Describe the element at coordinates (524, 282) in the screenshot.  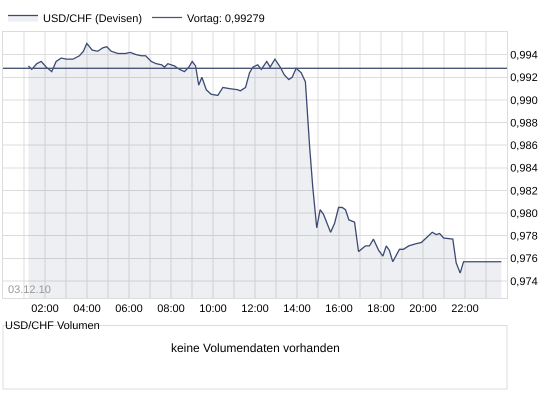
I see `y-tick-label: 0,974` at that location.